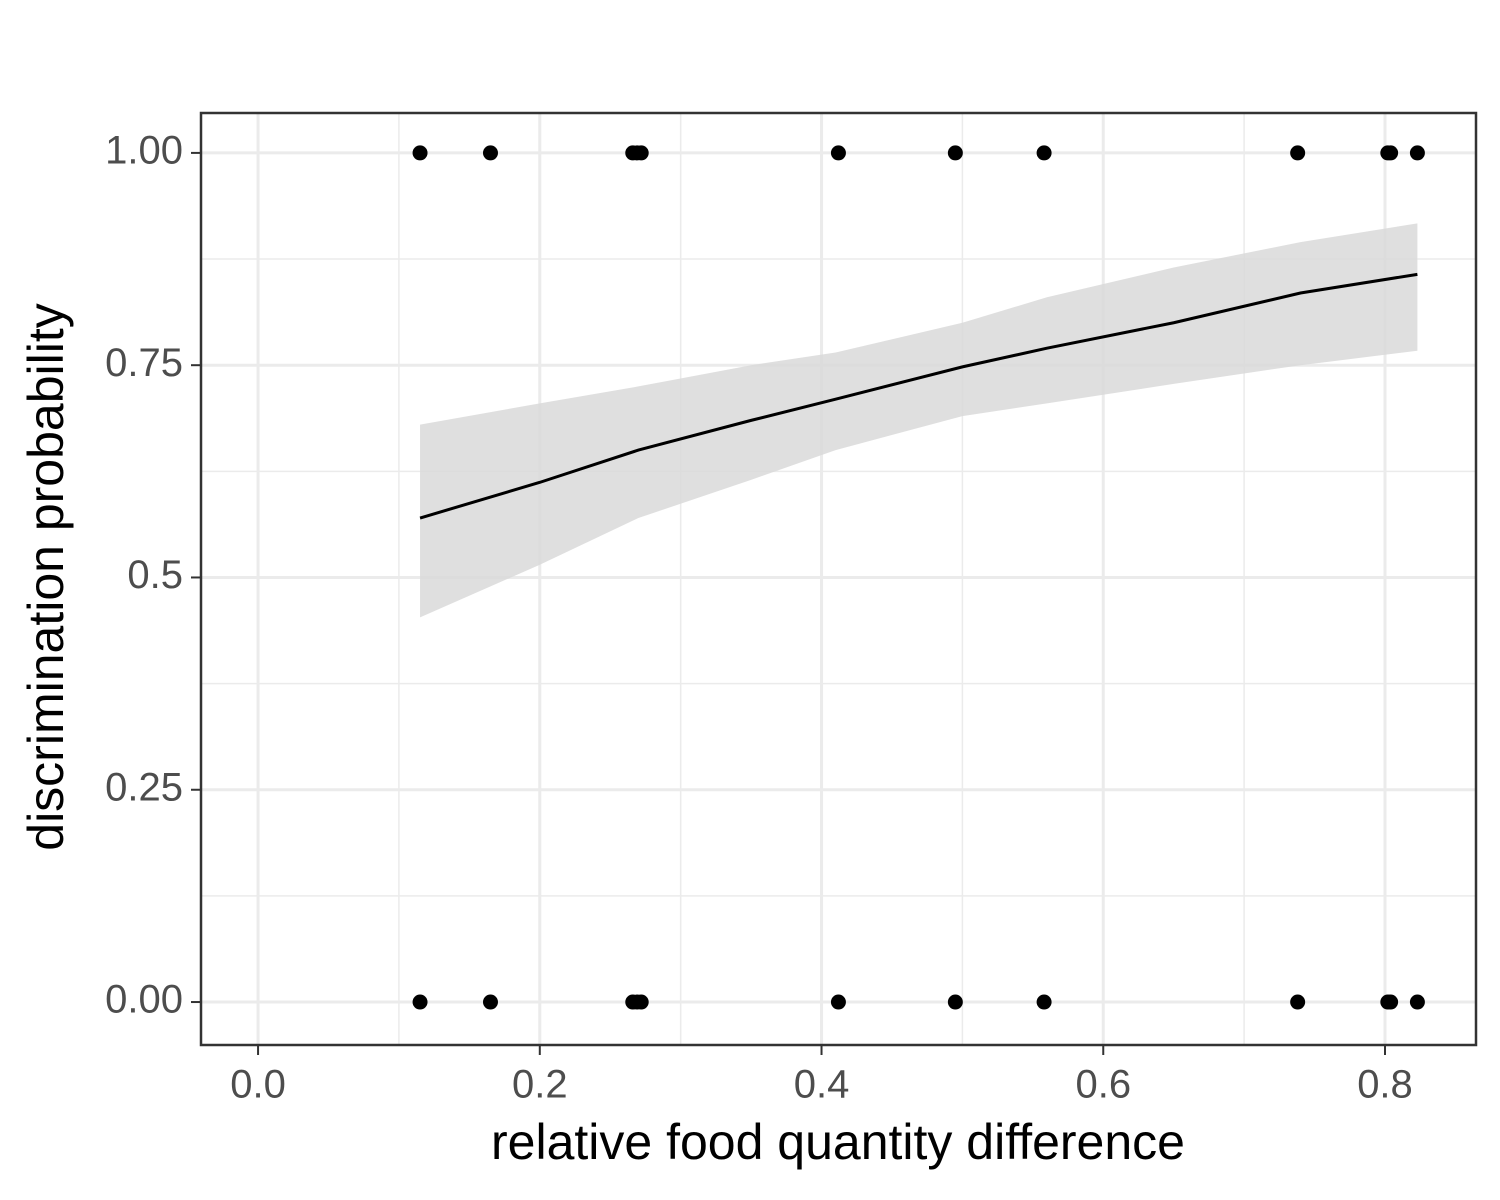 The height and width of the screenshot is (1200, 1500). I want to click on y-tick-label: 0.5, so click(155, 575).